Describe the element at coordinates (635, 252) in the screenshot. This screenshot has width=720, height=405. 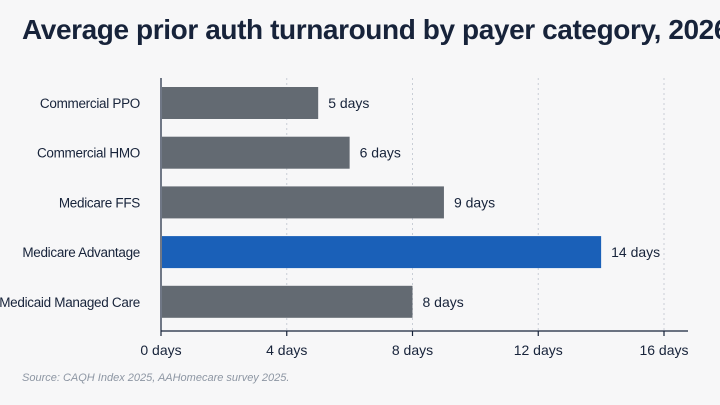
I see `value-label: 14 days` at that location.